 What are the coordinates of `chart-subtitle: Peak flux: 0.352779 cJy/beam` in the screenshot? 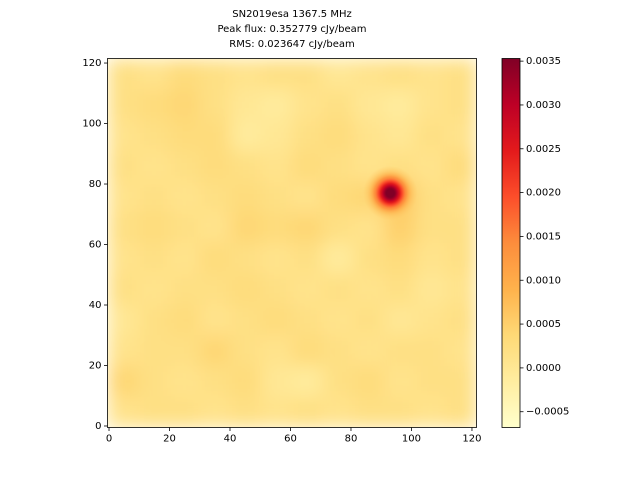 It's located at (291, 29).